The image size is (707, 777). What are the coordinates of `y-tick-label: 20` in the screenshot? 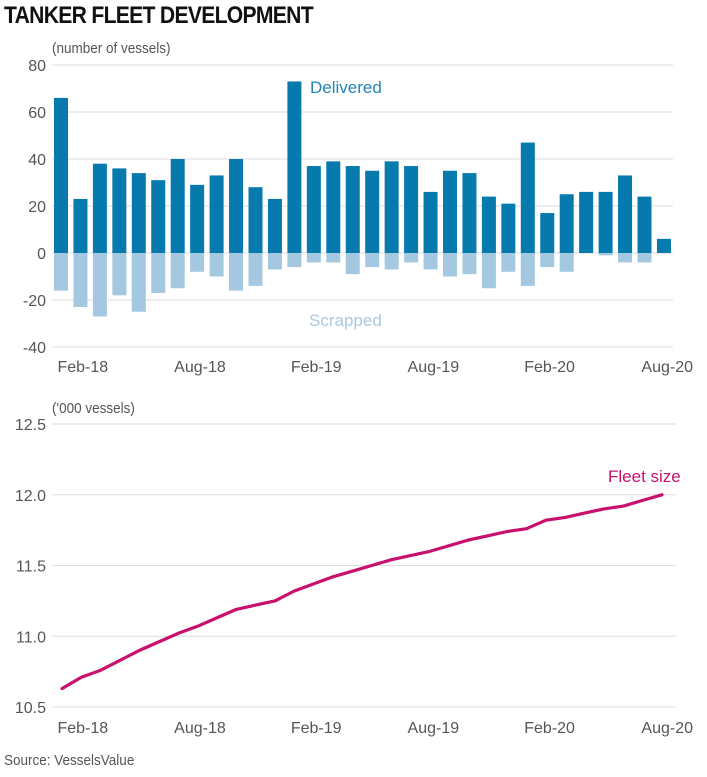 It's located at (37, 207).